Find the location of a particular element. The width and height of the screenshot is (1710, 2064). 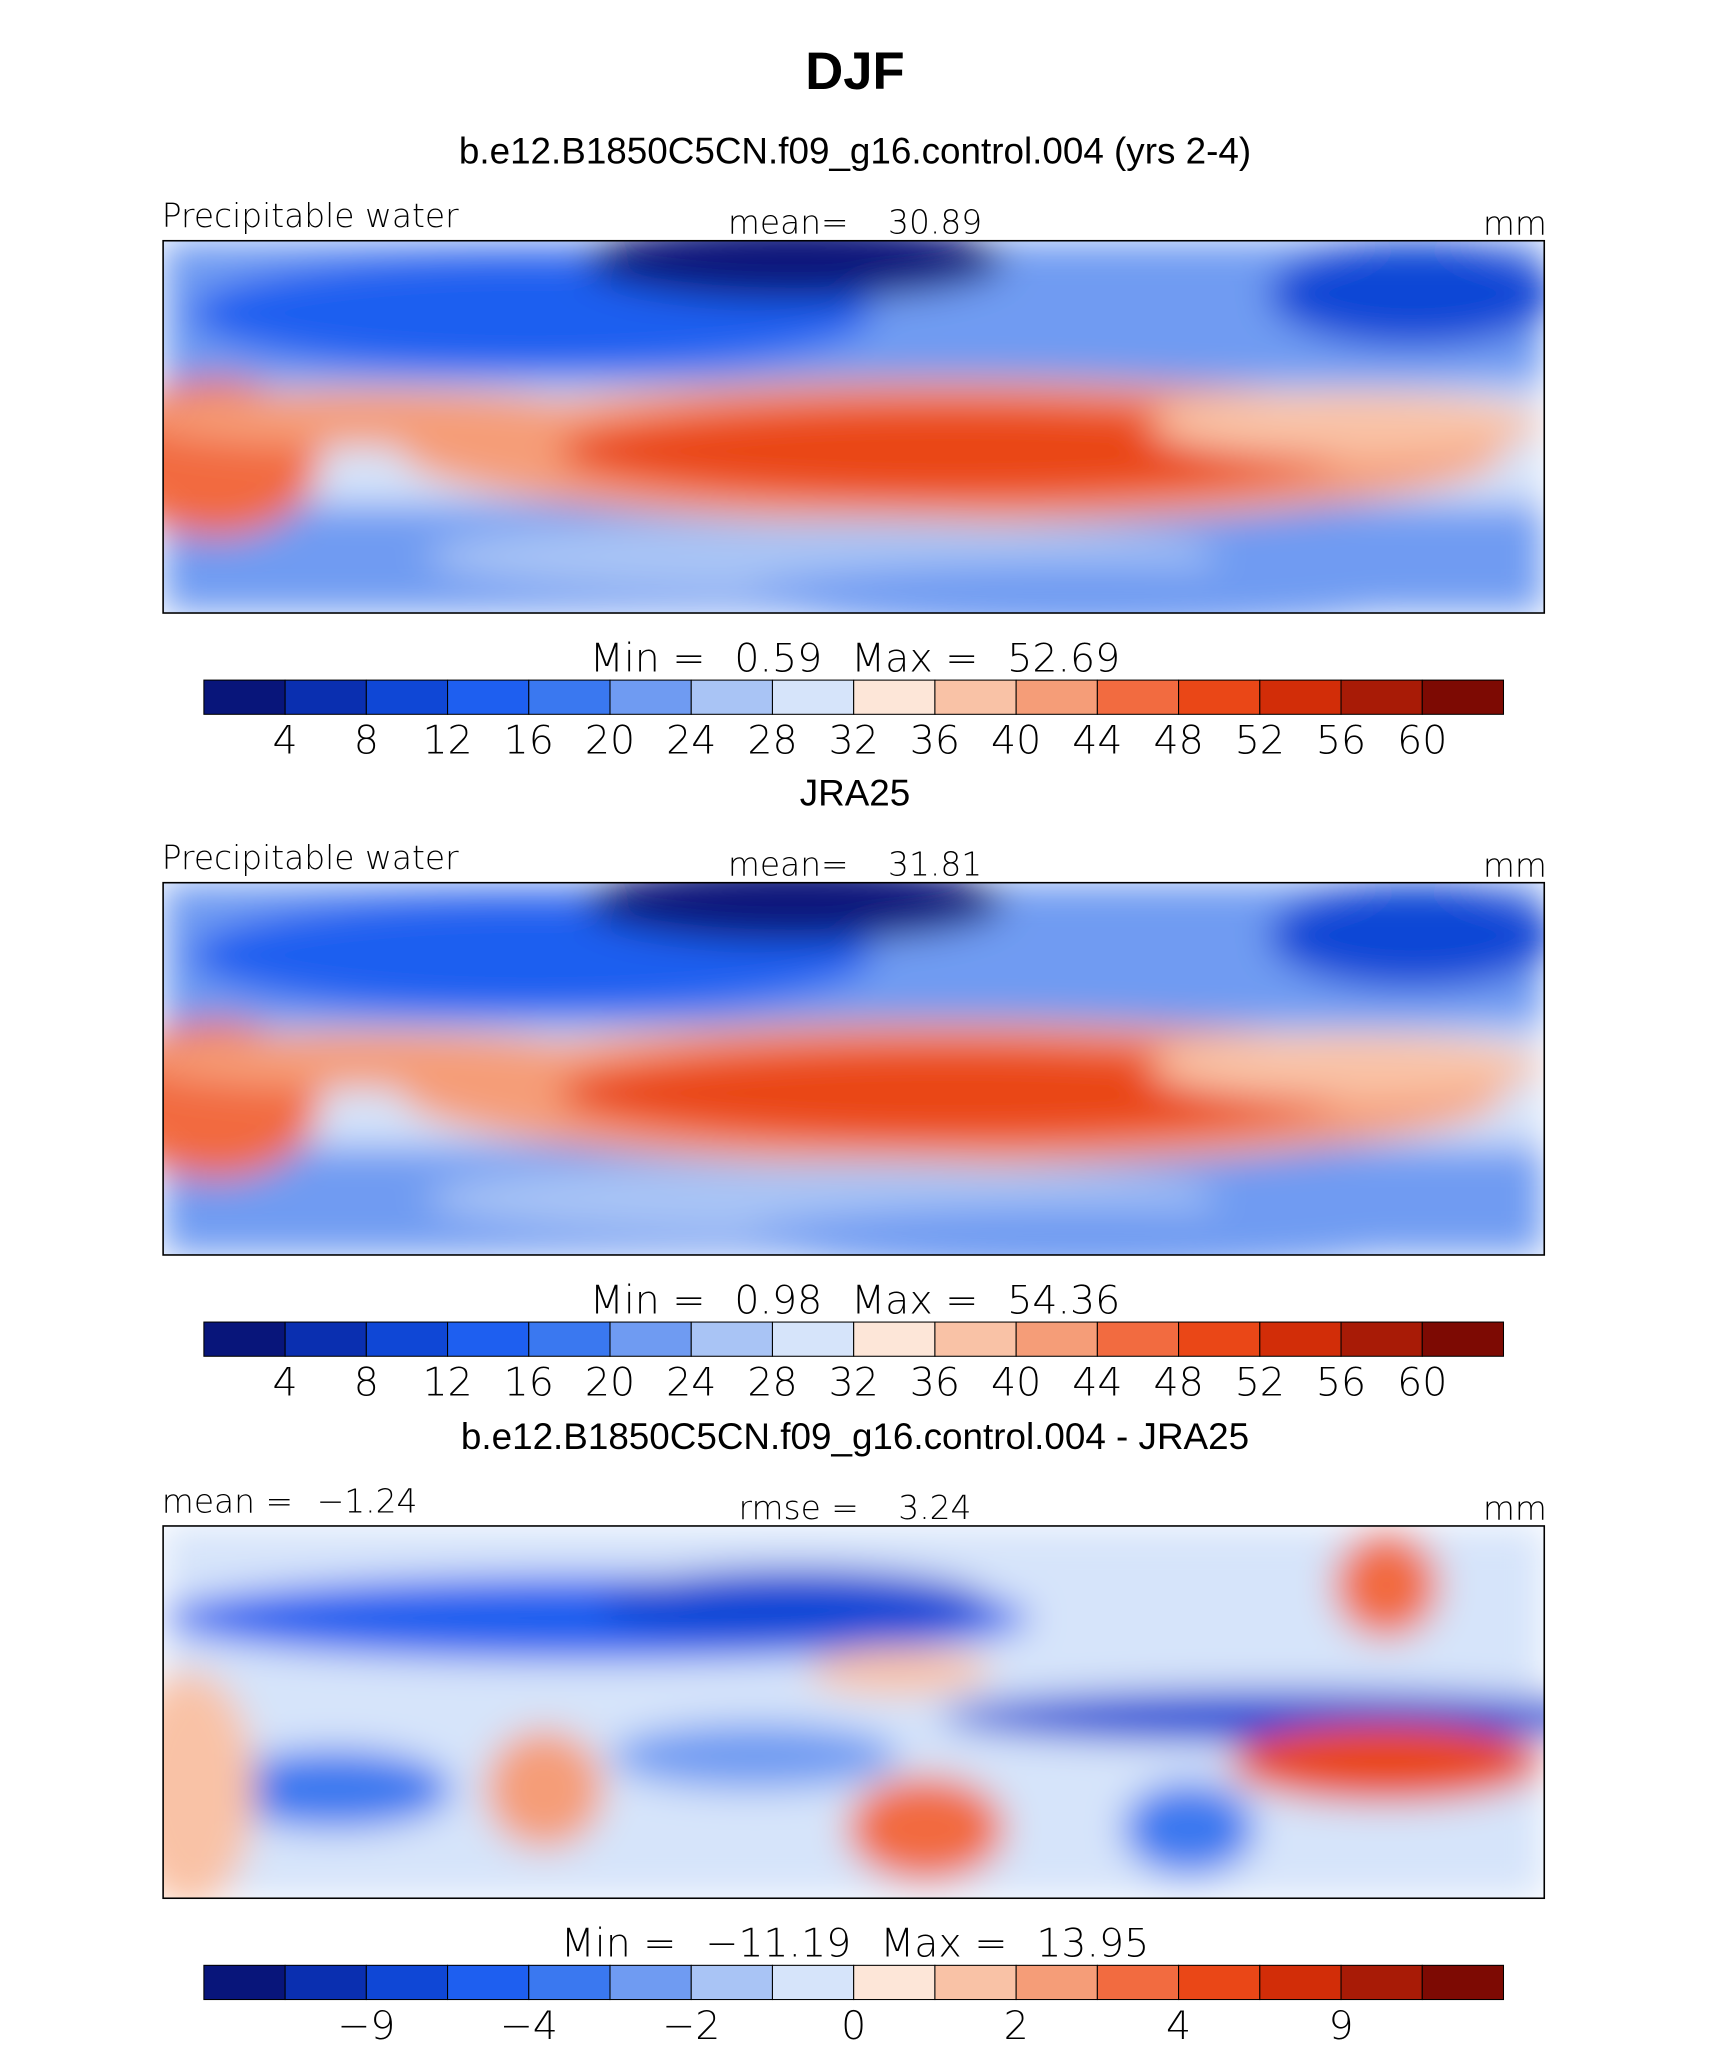

text-piece: rmse = is located at coordinates (799, 1506).